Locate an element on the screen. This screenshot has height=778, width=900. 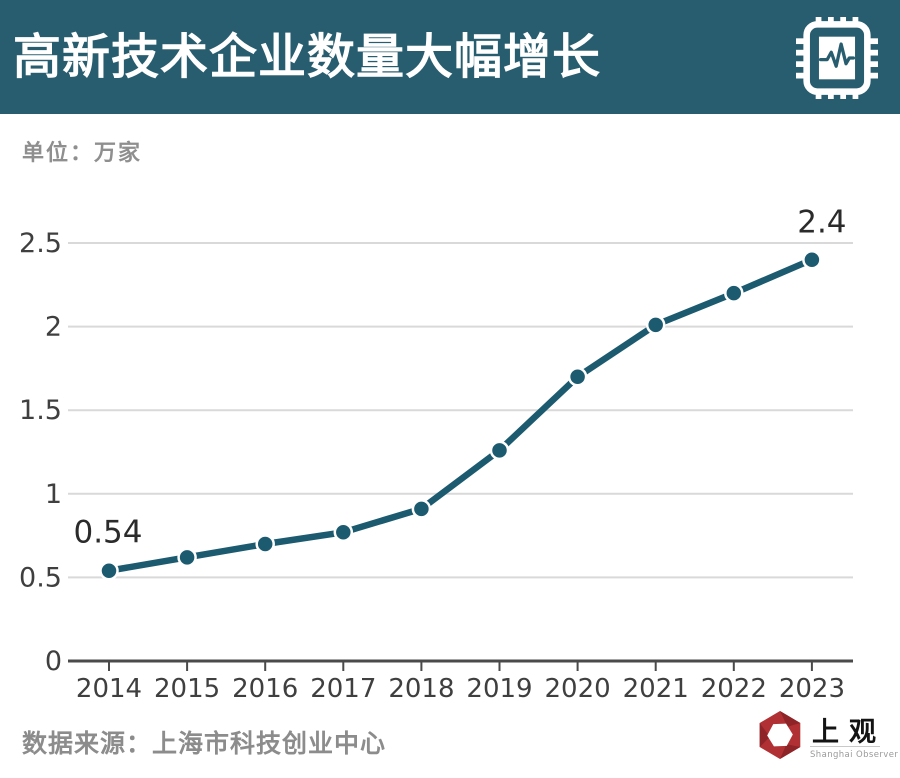
data-source-label: 数据来源：上海市科技创业中心 is located at coordinates (204, 743).